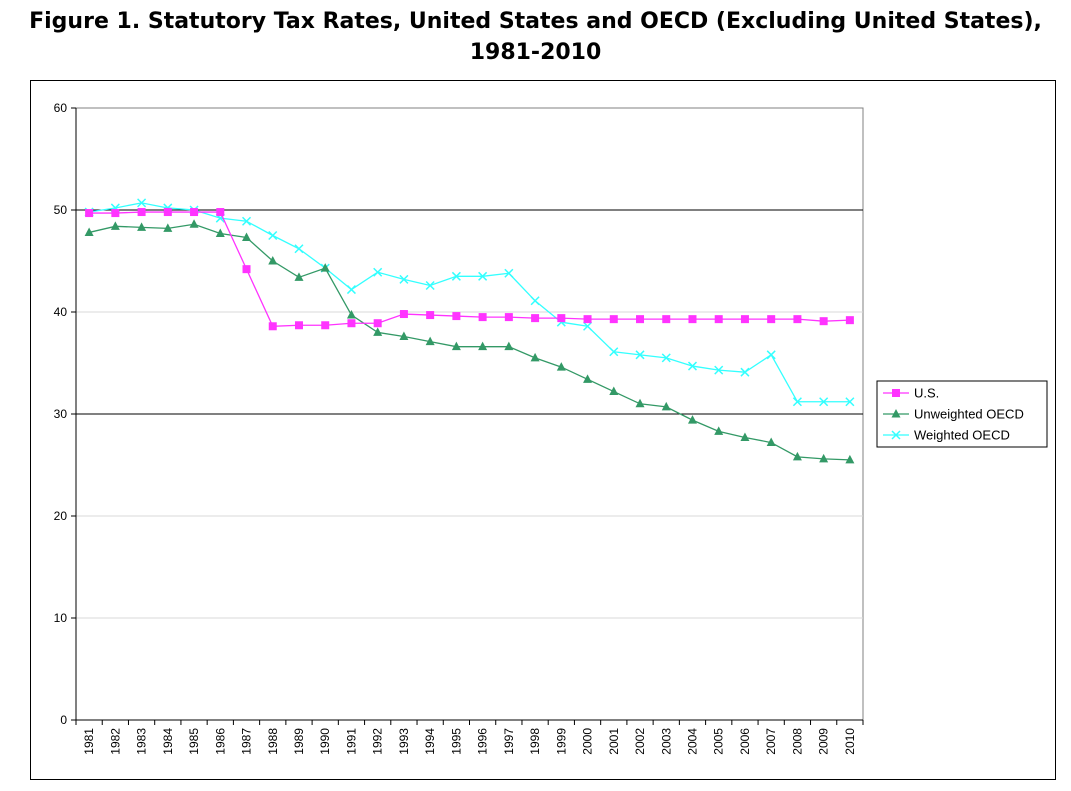 The width and height of the screenshot is (1071, 791). Describe the element at coordinates (430, 315) in the screenshot. I see `point-u-s-1994` at that location.